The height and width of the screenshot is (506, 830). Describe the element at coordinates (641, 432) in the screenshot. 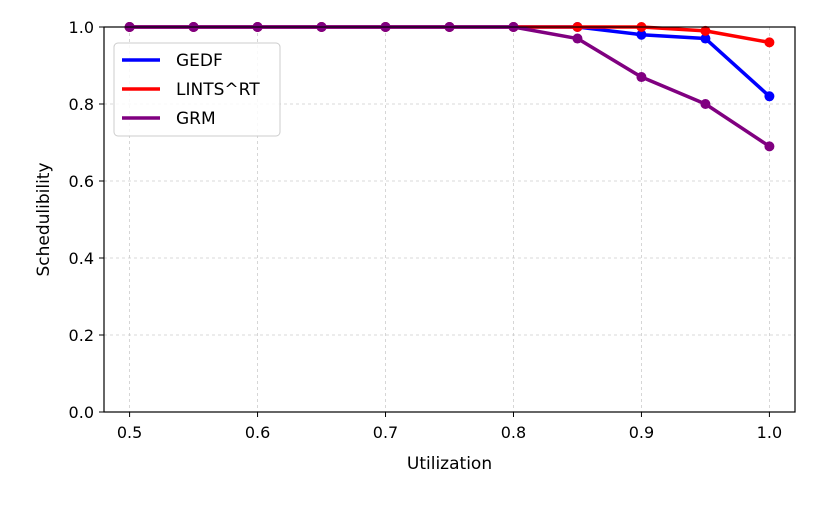

I see `x-tick-label: 0.9` at that location.